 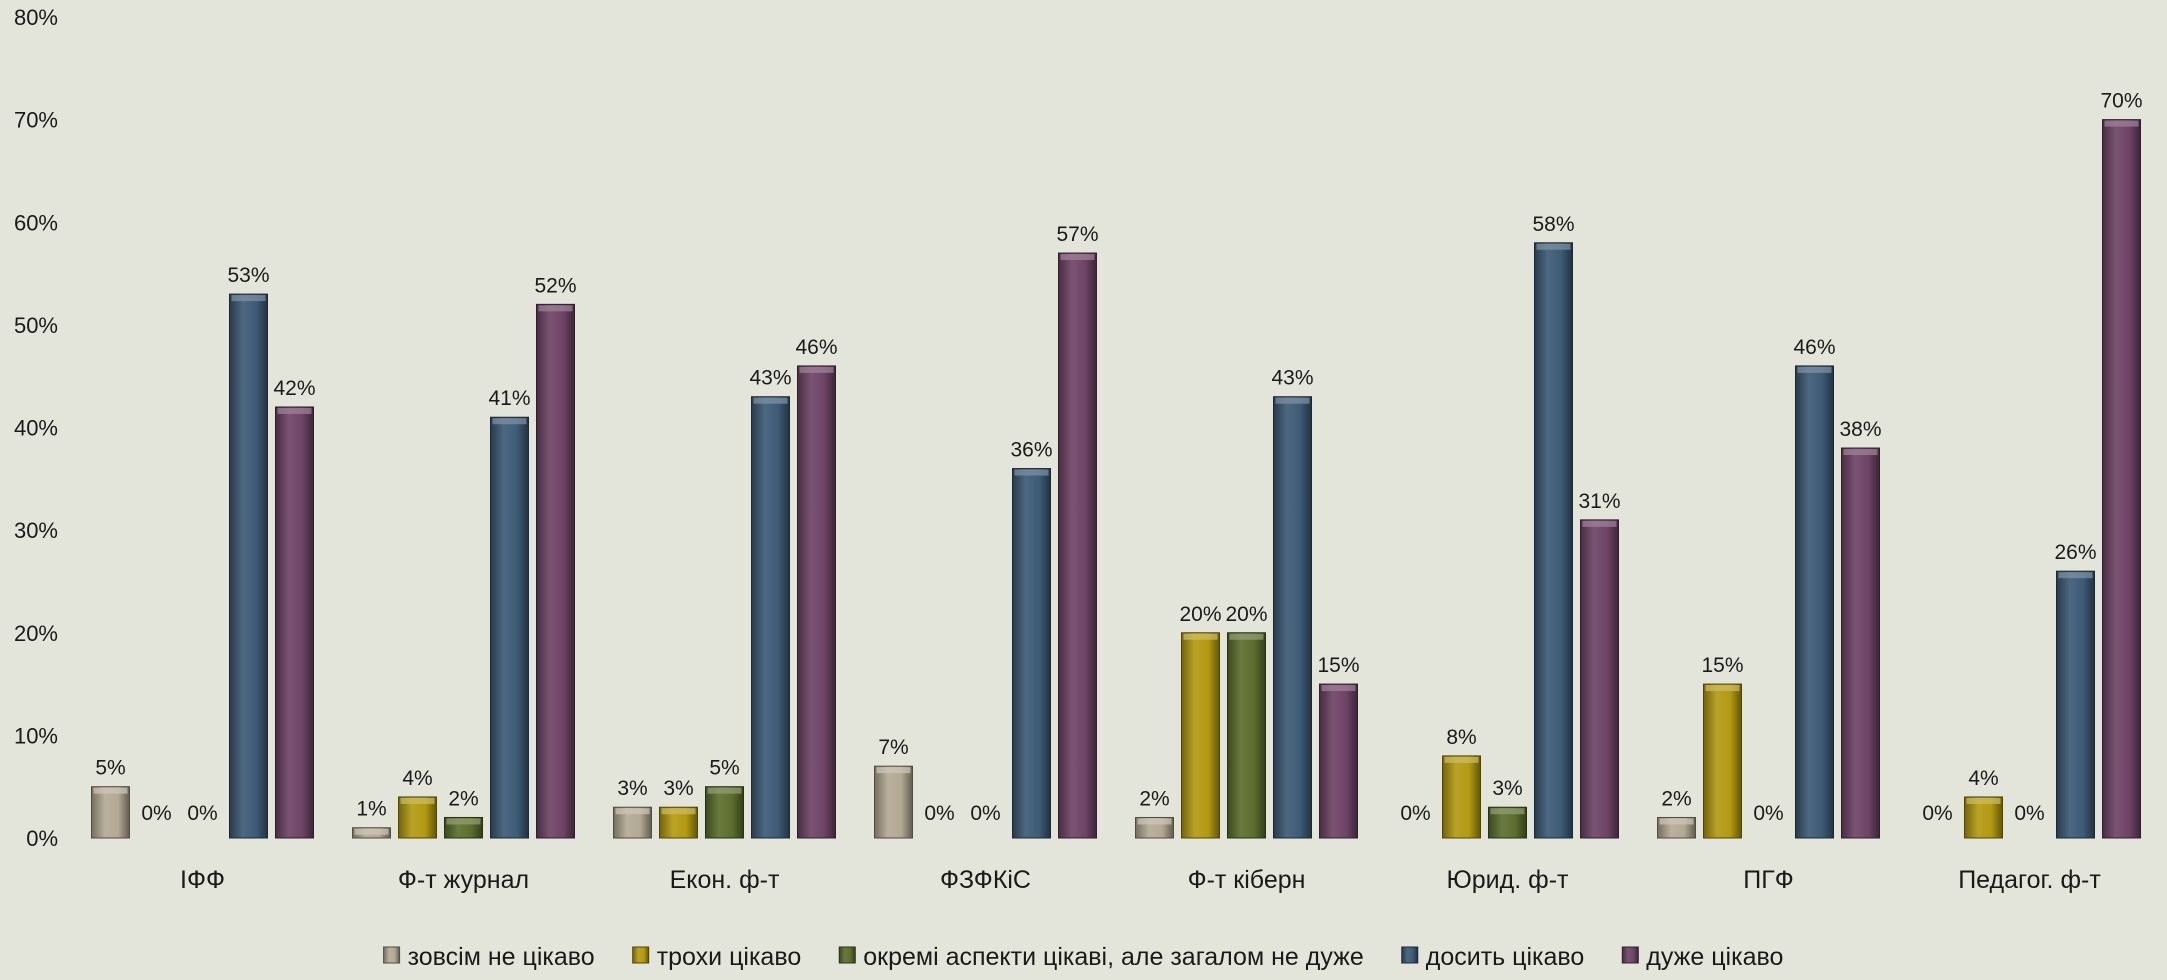 What do you see at coordinates (1553, 224) in the screenshot?
I see `data-label: 58%` at bounding box center [1553, 224].